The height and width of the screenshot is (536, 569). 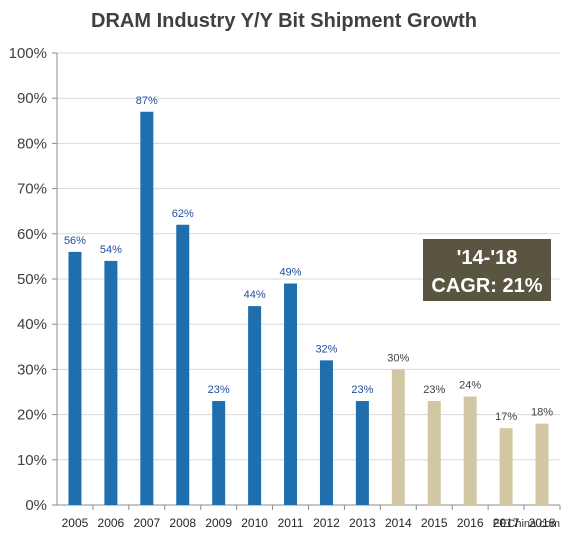 I want to click on bar-2005, so click(x=75, y=378).